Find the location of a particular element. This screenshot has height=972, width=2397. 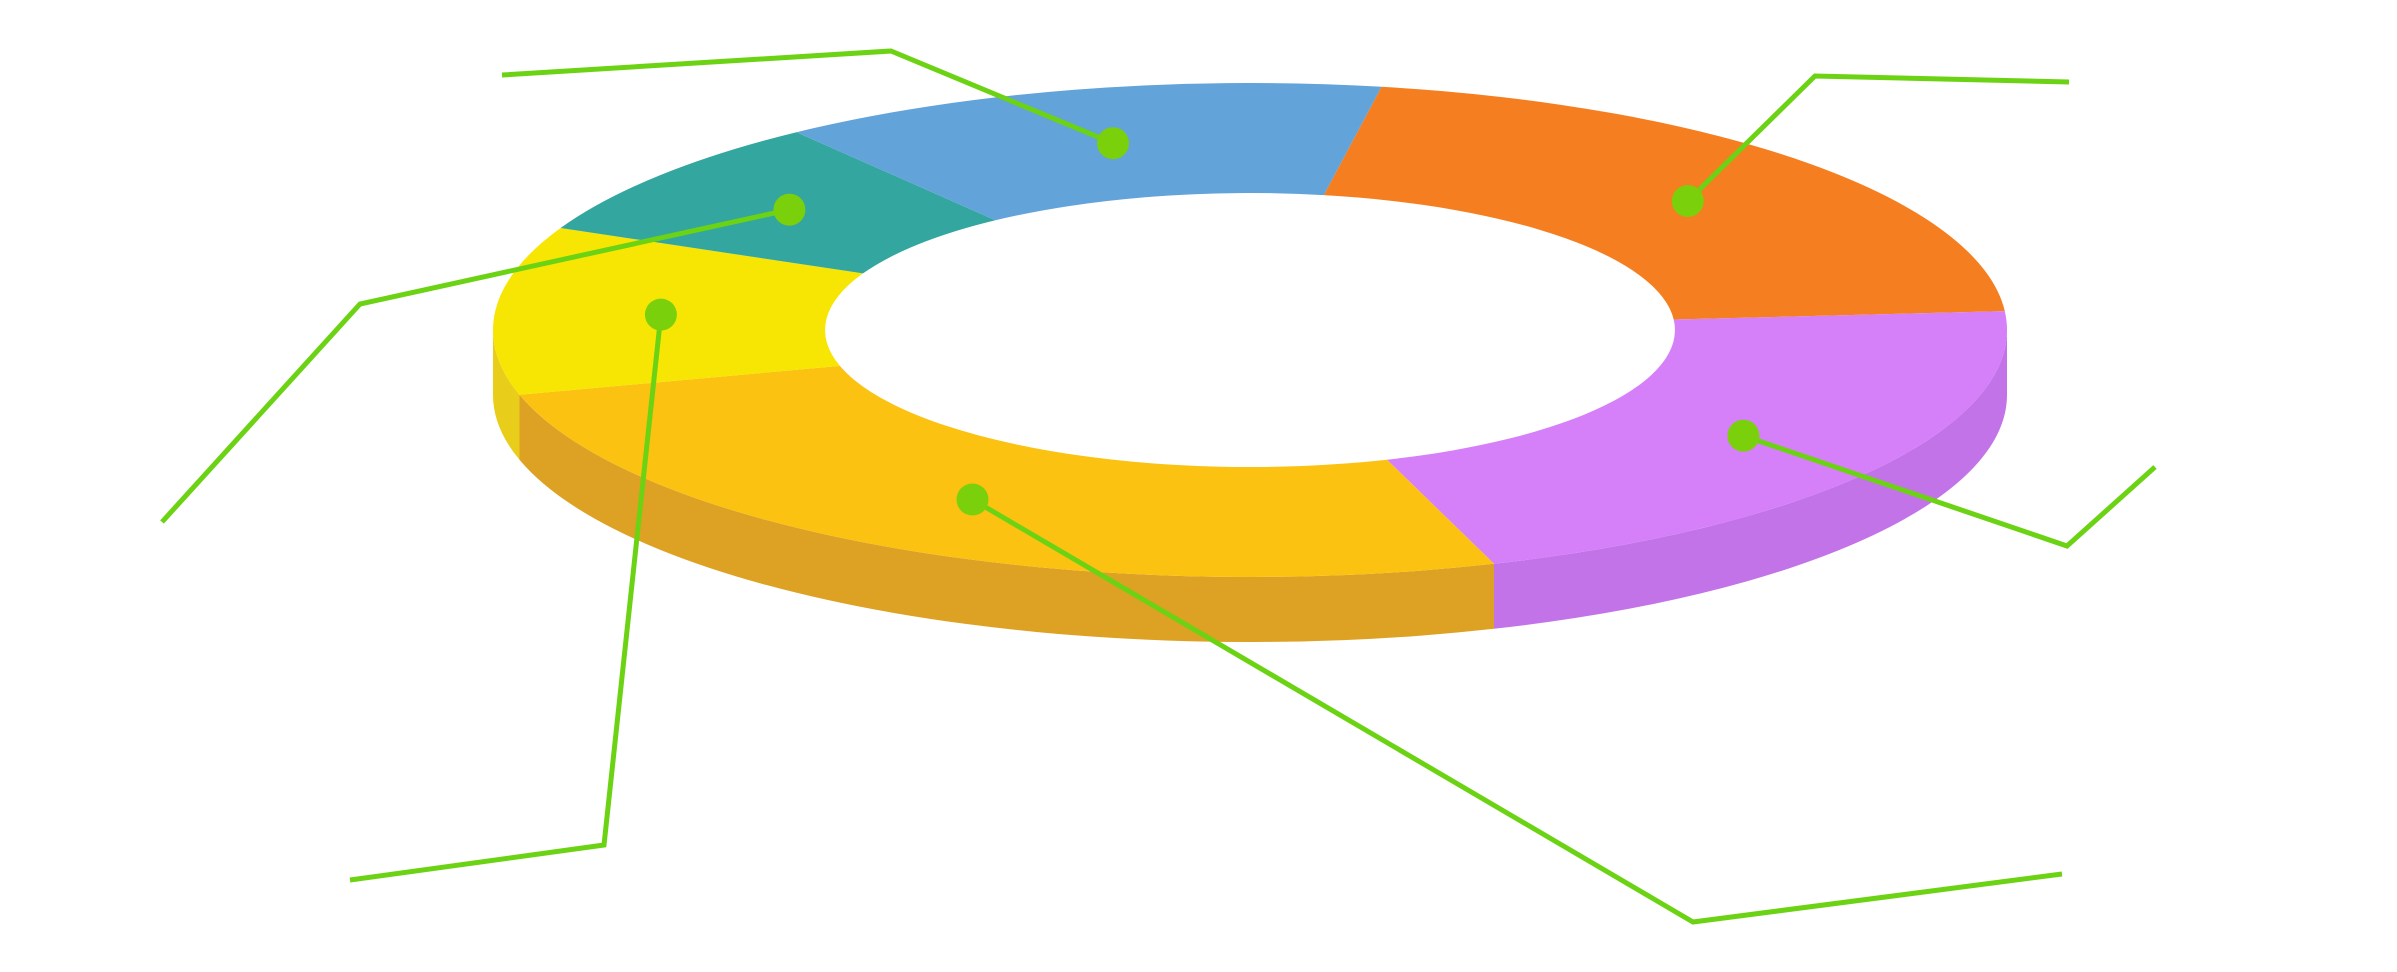

slice-side-1-b is located at coordinates (1750, 479).